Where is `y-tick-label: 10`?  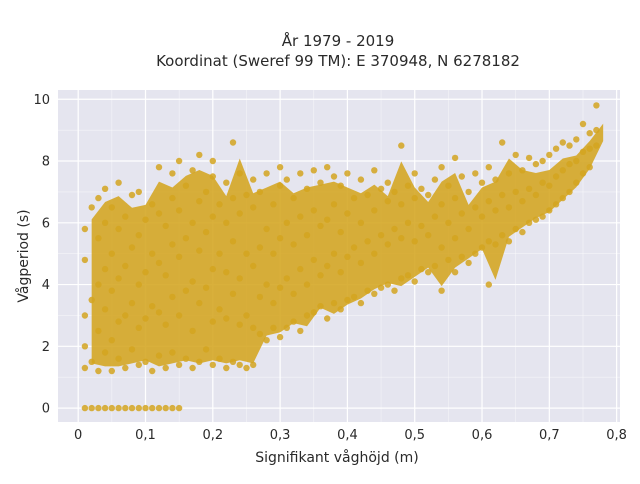 y-tick-label: 10 is located at coordinates (41, 100).